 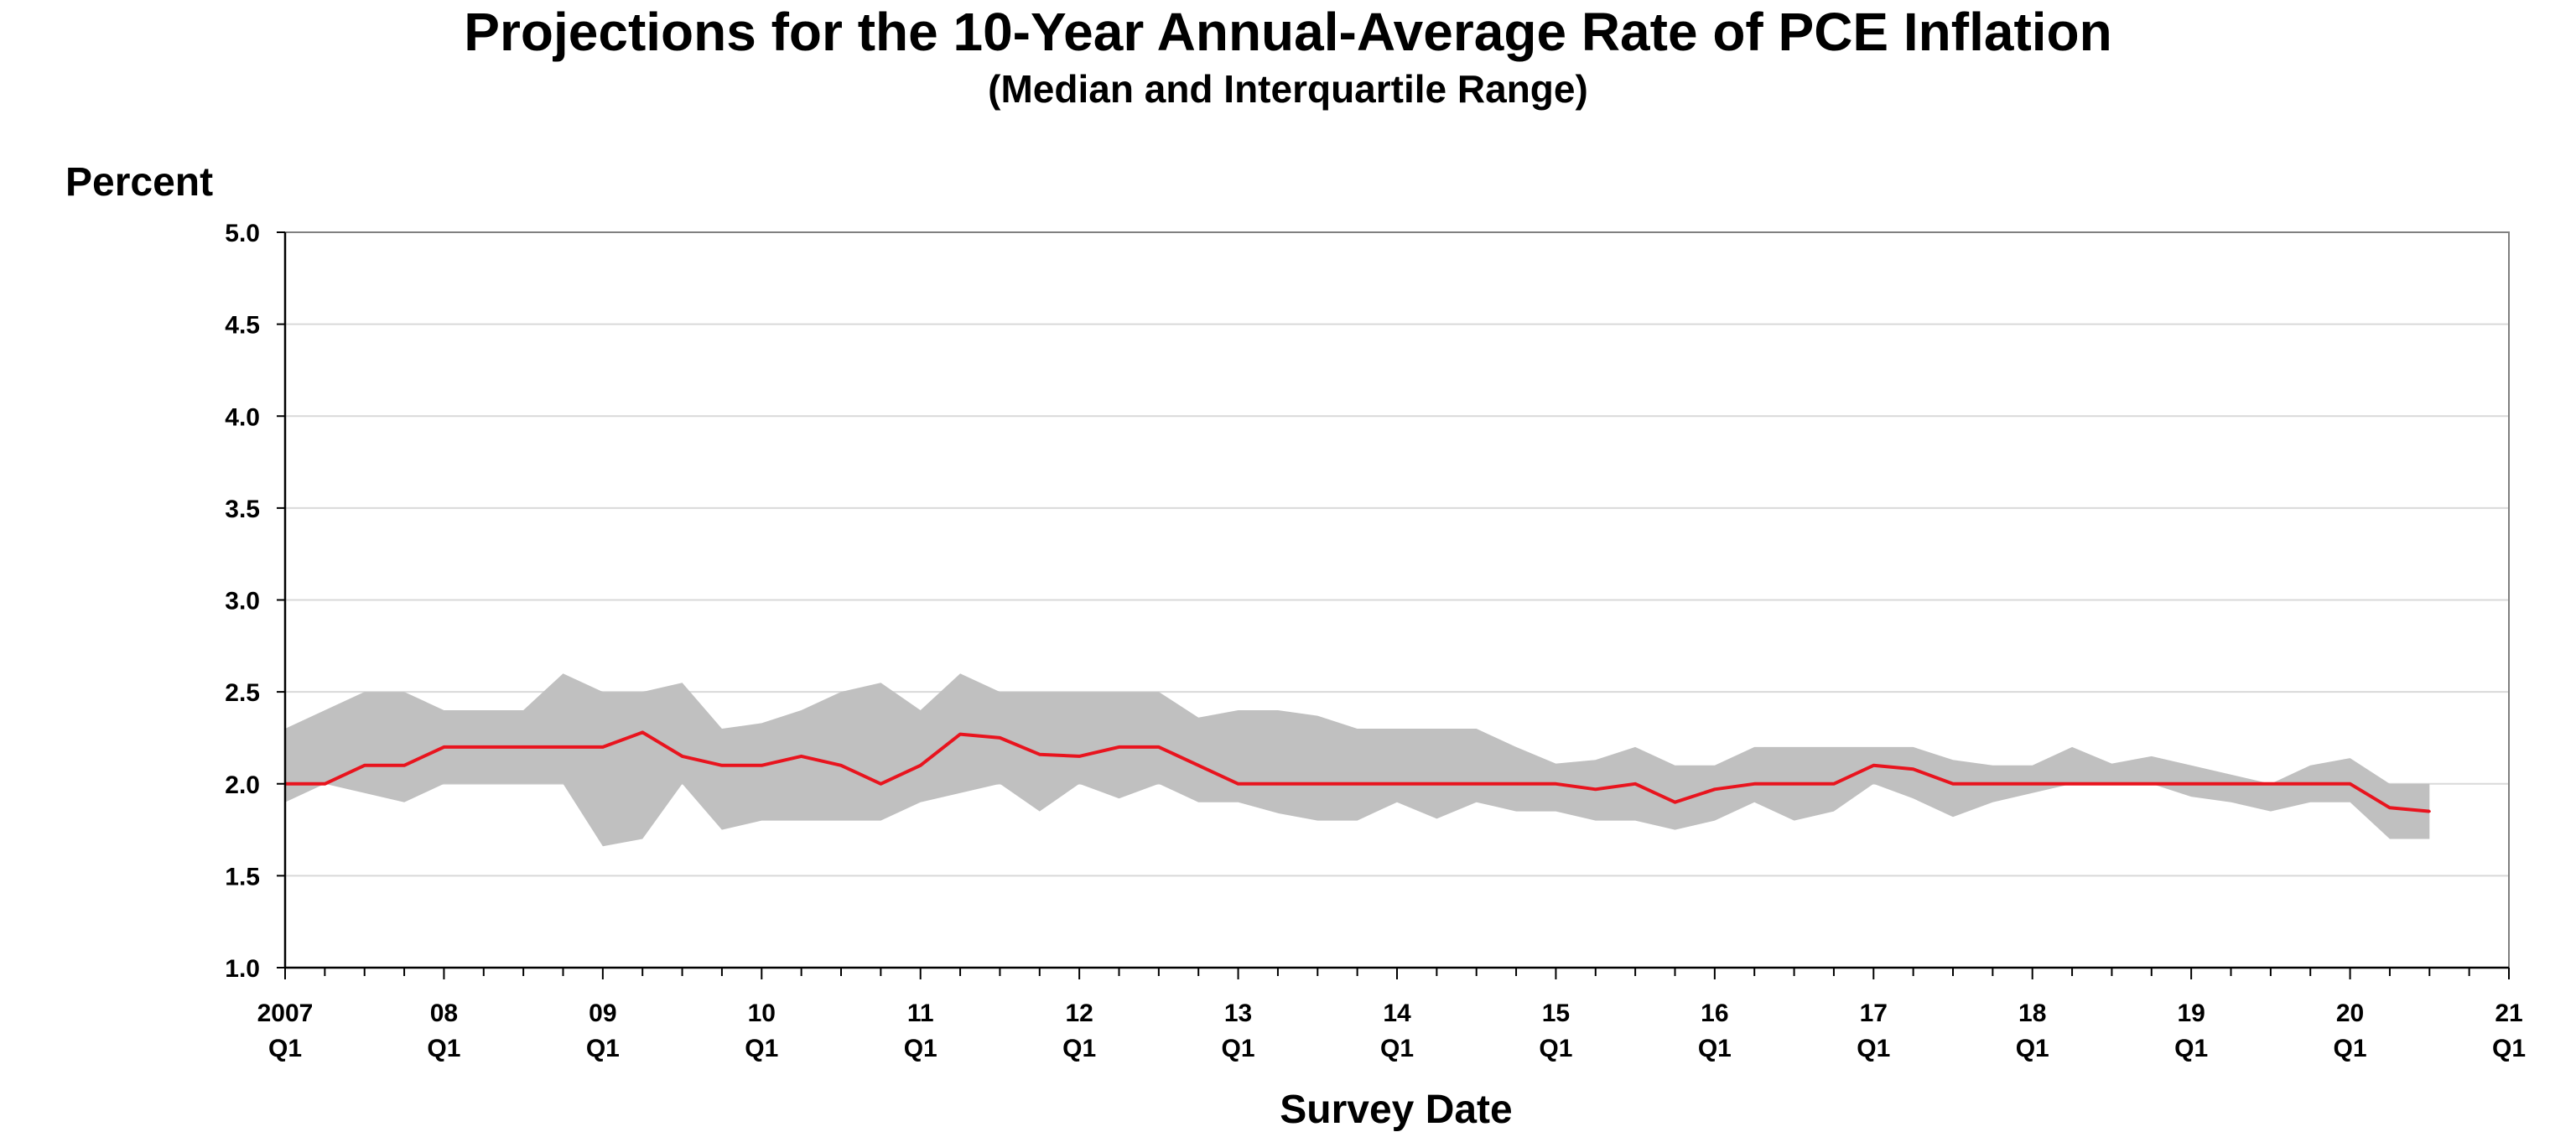 I want to click on x-tick-year-label: 2007, so click(x=285, y=1013).